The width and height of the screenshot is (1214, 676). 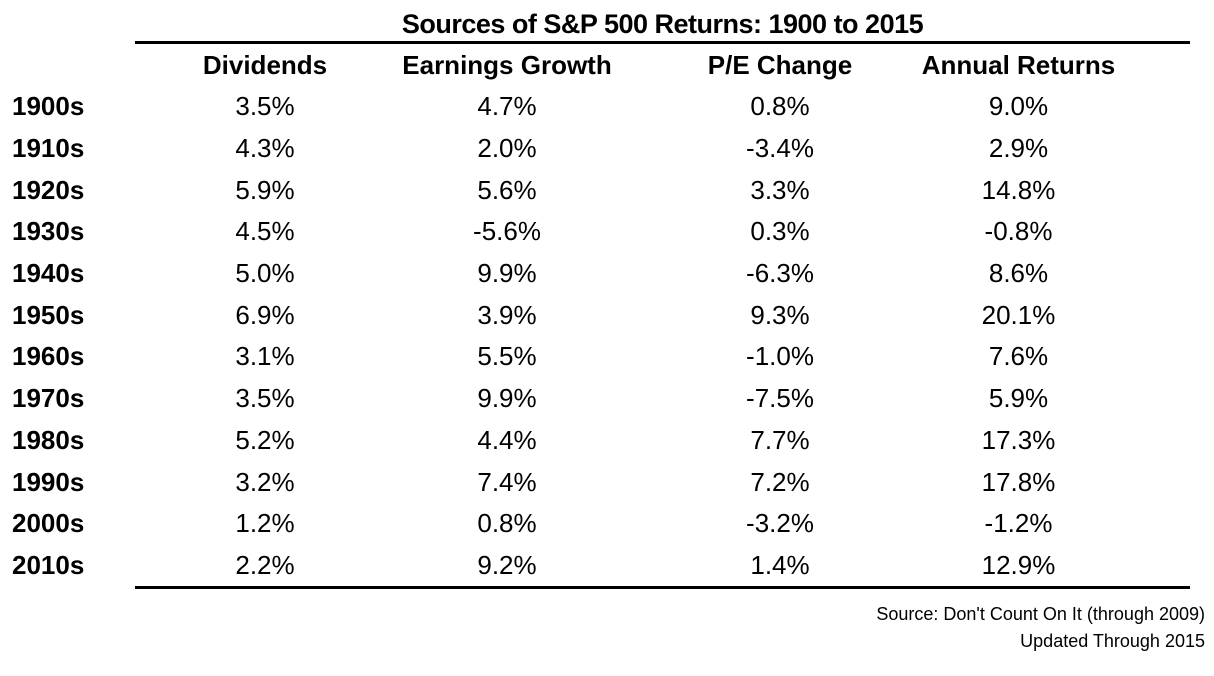 I want to click on table-row-1980s: 1980s 5.2% 4.4% 7.7% 17.3%, so click(x=607, y=441).